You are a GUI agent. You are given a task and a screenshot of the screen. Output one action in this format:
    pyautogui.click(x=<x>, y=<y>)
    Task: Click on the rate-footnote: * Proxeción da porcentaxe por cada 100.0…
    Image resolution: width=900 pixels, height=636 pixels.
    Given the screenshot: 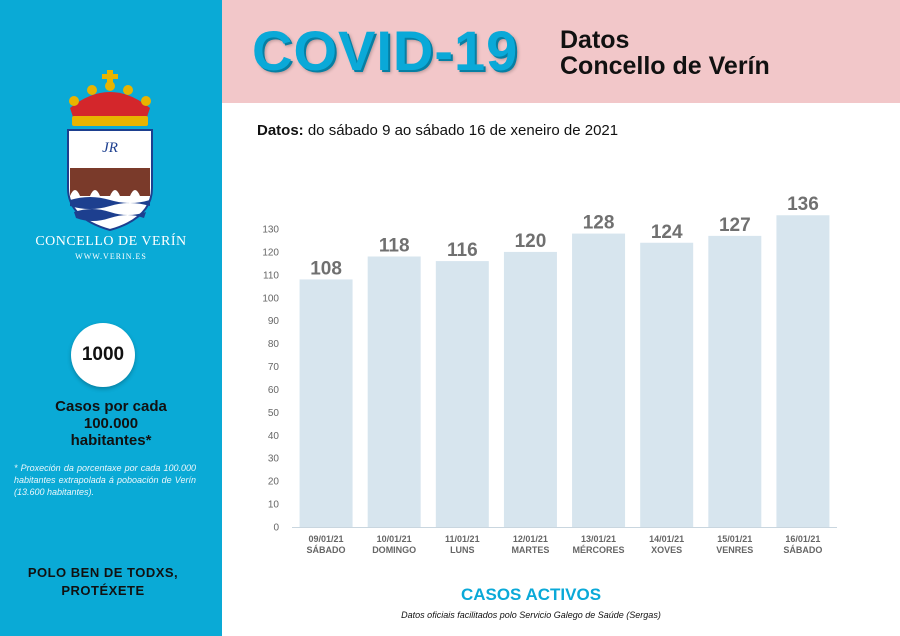 What is the action you would take?
    pyautogui.click(x=105, y=480)
    